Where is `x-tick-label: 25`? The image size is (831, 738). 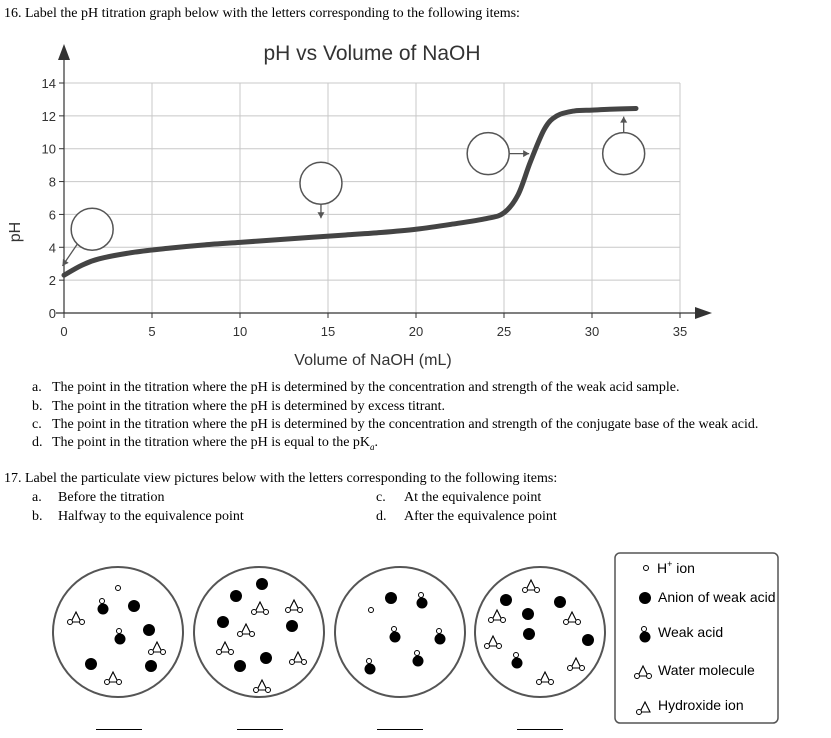 x-tick-label: 25 is located at coordinates (504, 331).